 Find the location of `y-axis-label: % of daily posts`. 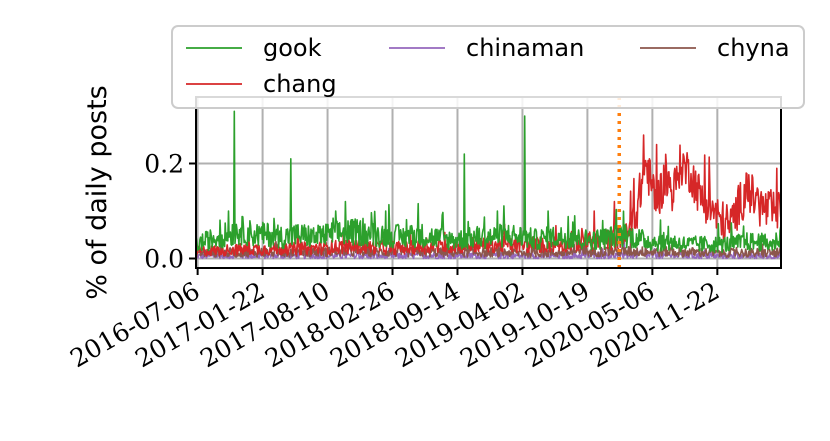

y-axis-label: % of daily posts is located at coordinates (97, 192).